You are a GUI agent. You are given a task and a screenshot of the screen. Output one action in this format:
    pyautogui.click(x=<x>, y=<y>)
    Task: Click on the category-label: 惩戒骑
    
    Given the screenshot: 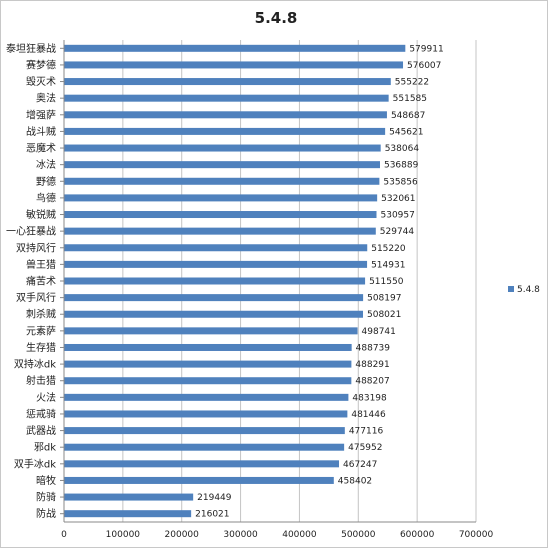 What is the action you would take?
    pyautogui.click(x=41, y=413)
    